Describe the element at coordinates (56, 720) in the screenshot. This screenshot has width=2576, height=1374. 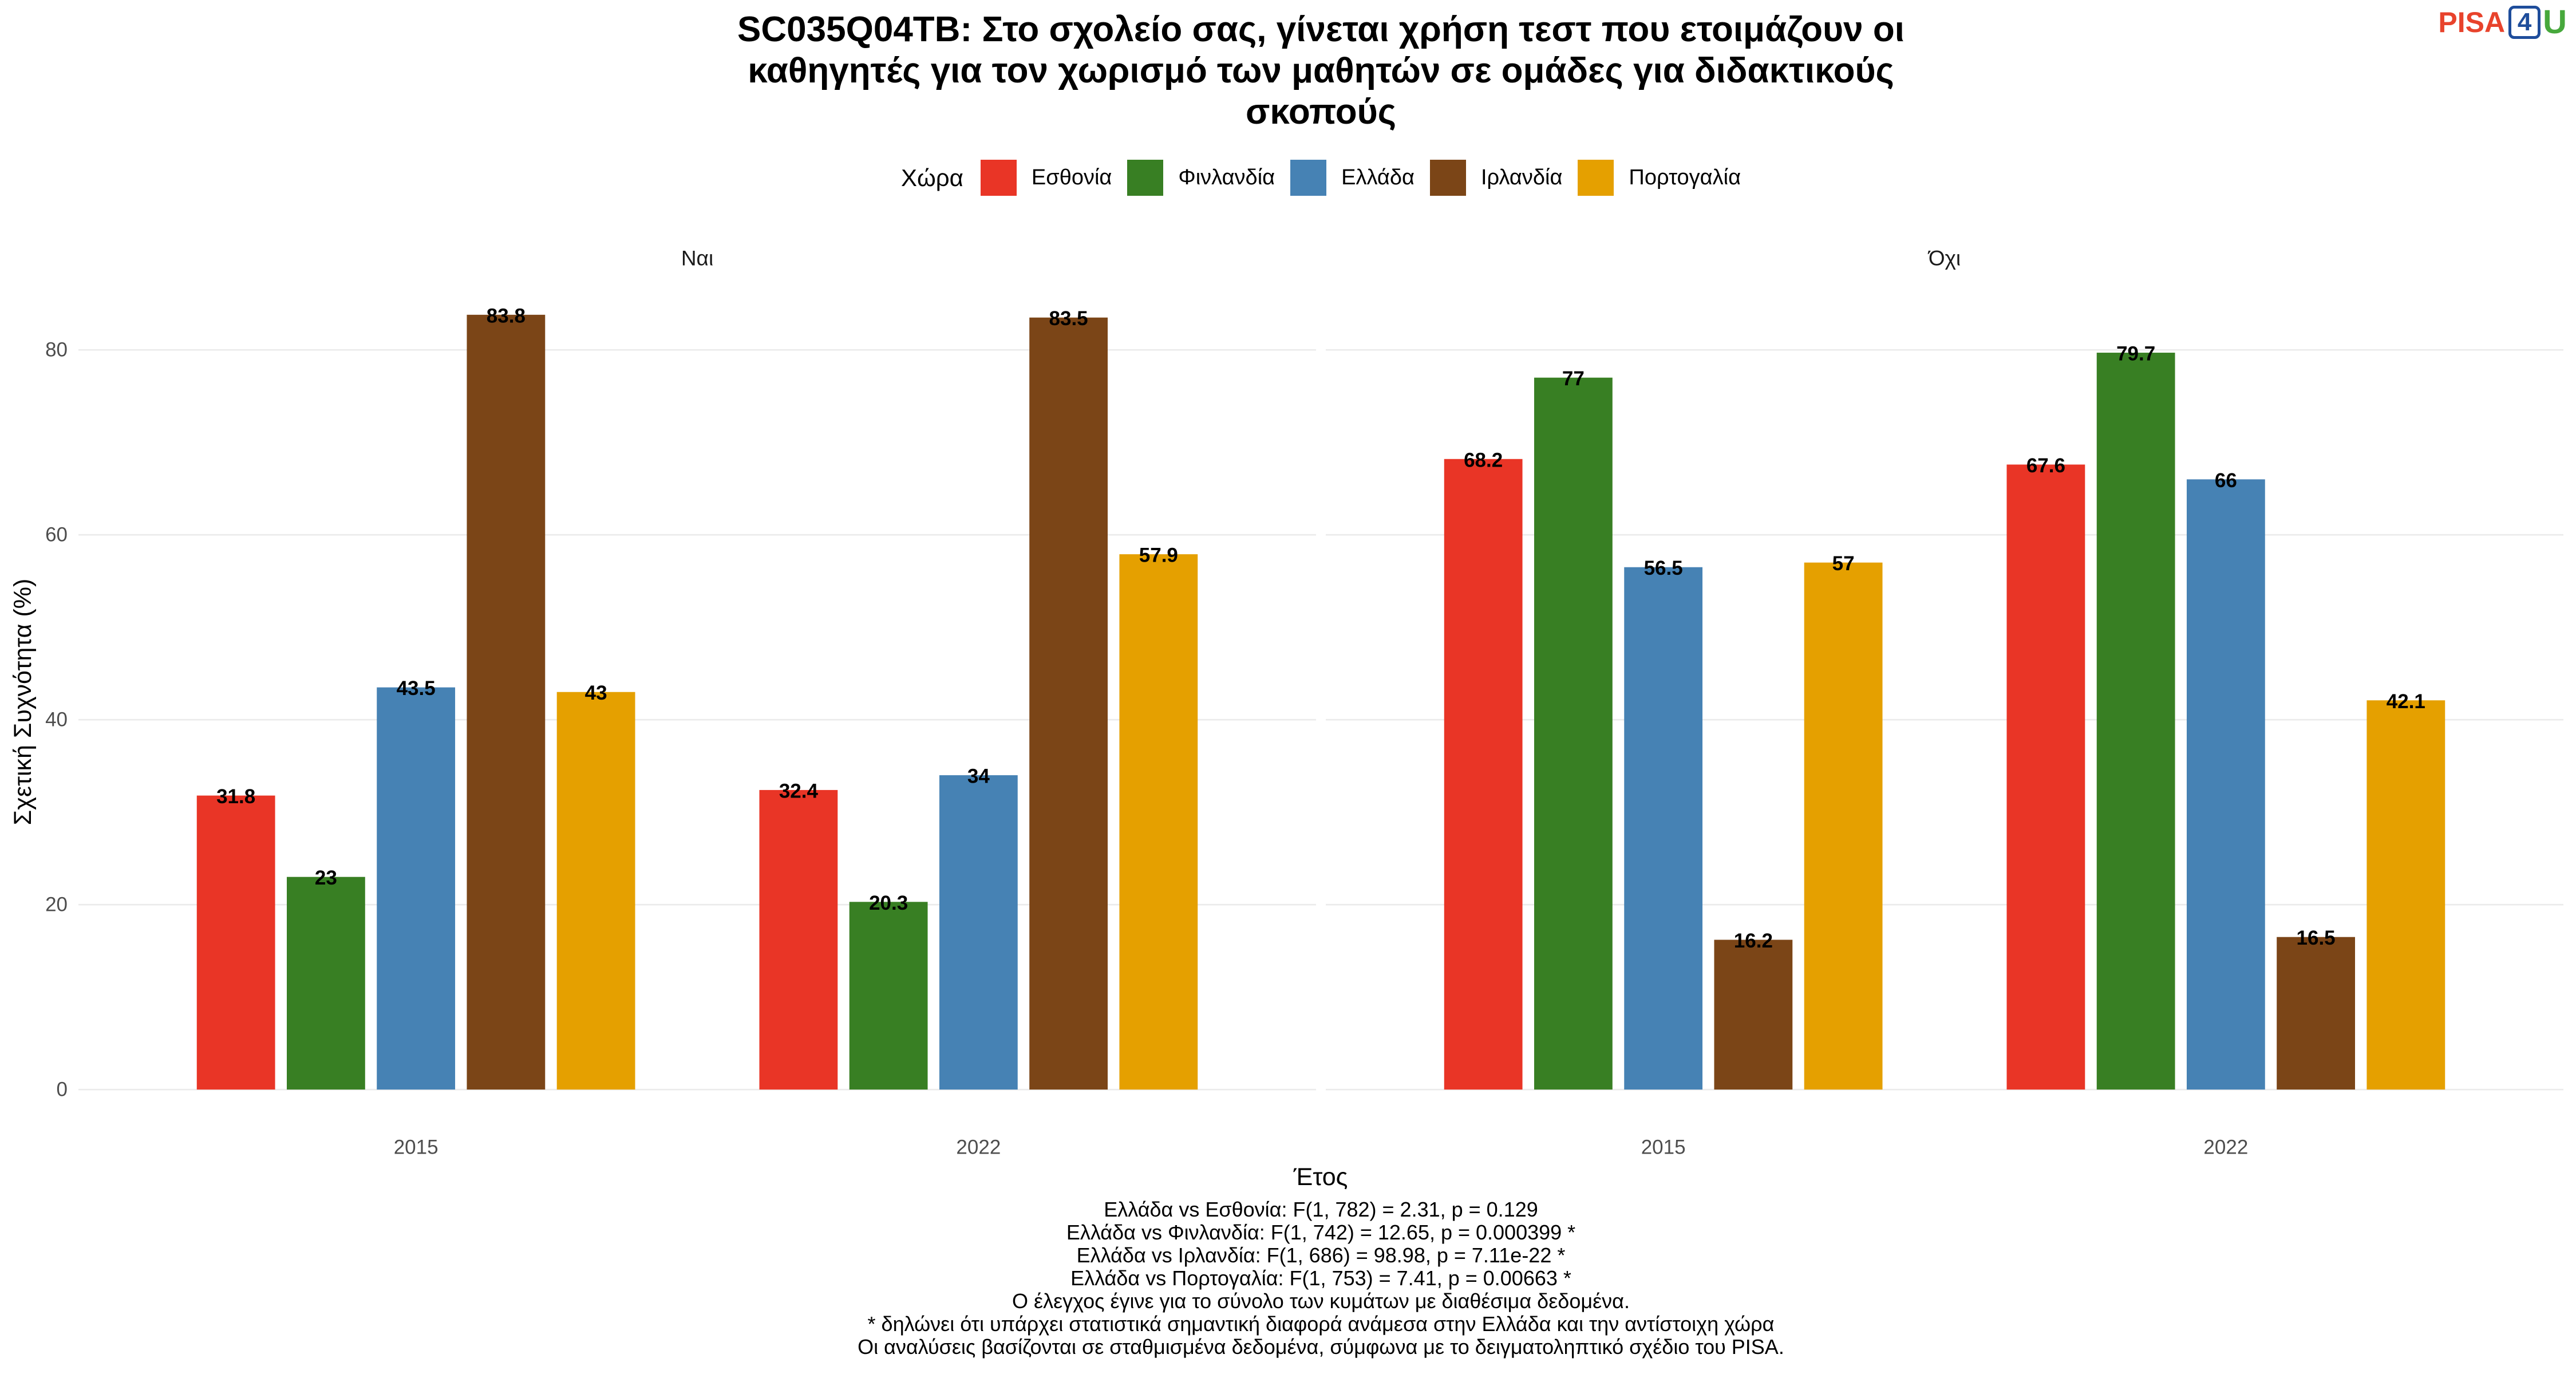
I see `y-tick-label-40: 40` at that location.